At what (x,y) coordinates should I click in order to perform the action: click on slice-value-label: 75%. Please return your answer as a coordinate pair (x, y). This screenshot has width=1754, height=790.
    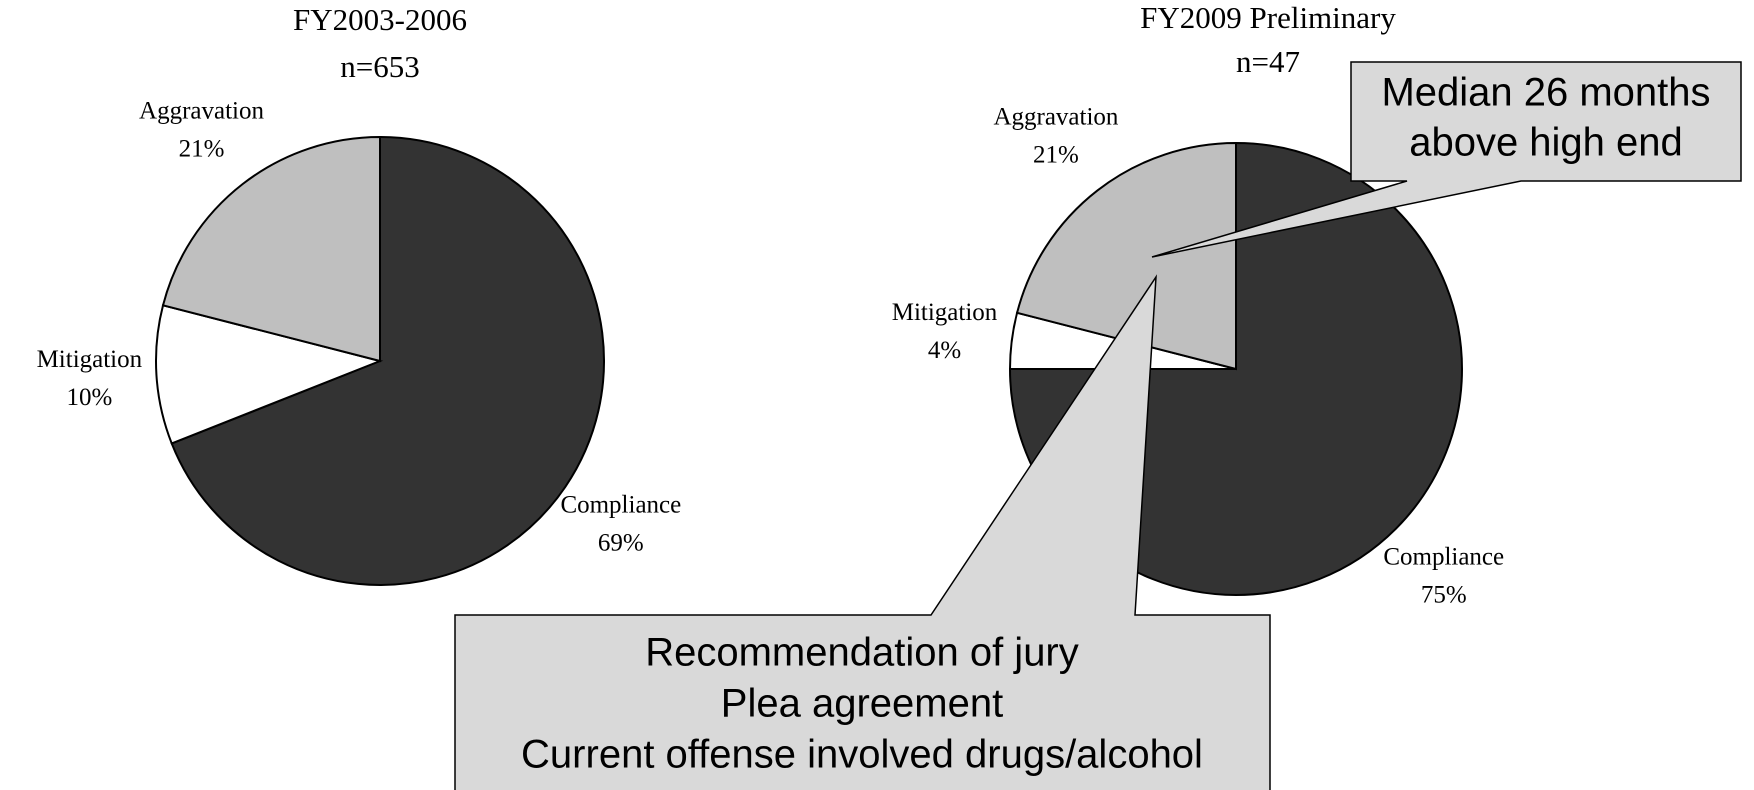
    Looking at the image, I should click on (1444, 594).